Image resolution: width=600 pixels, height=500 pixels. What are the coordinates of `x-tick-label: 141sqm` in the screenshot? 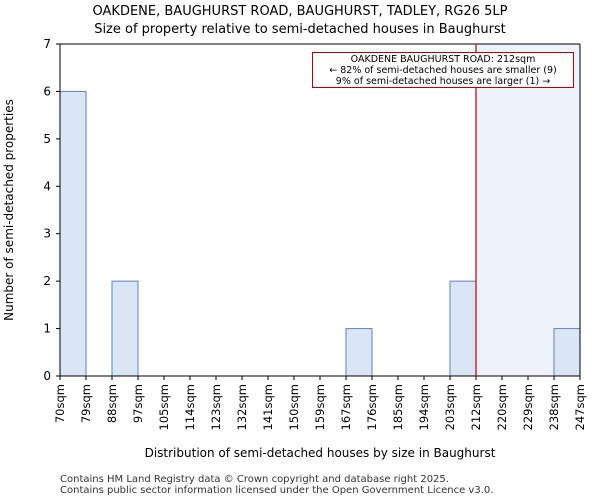 It's located at (268, 407).